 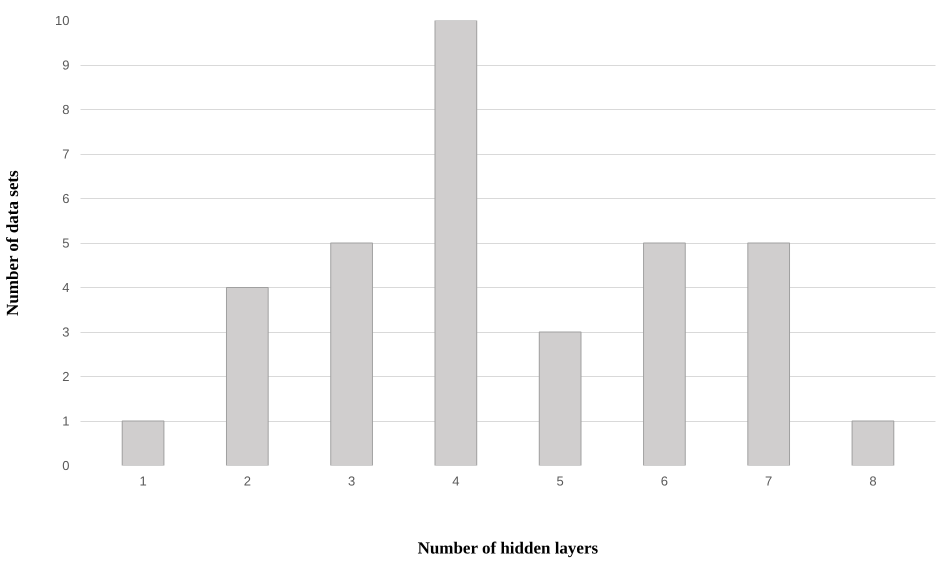 What do you see at coordinates (12, 243) in the screenshot?
I see `y-axis-title: Number of data sets` at bounding box center [12, 243].